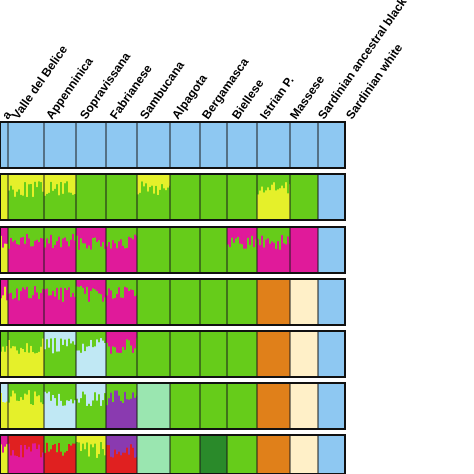  Describe the element at coordinates (173, 197) in the screenshot. I see `ancestry-panel-k2` at that location.